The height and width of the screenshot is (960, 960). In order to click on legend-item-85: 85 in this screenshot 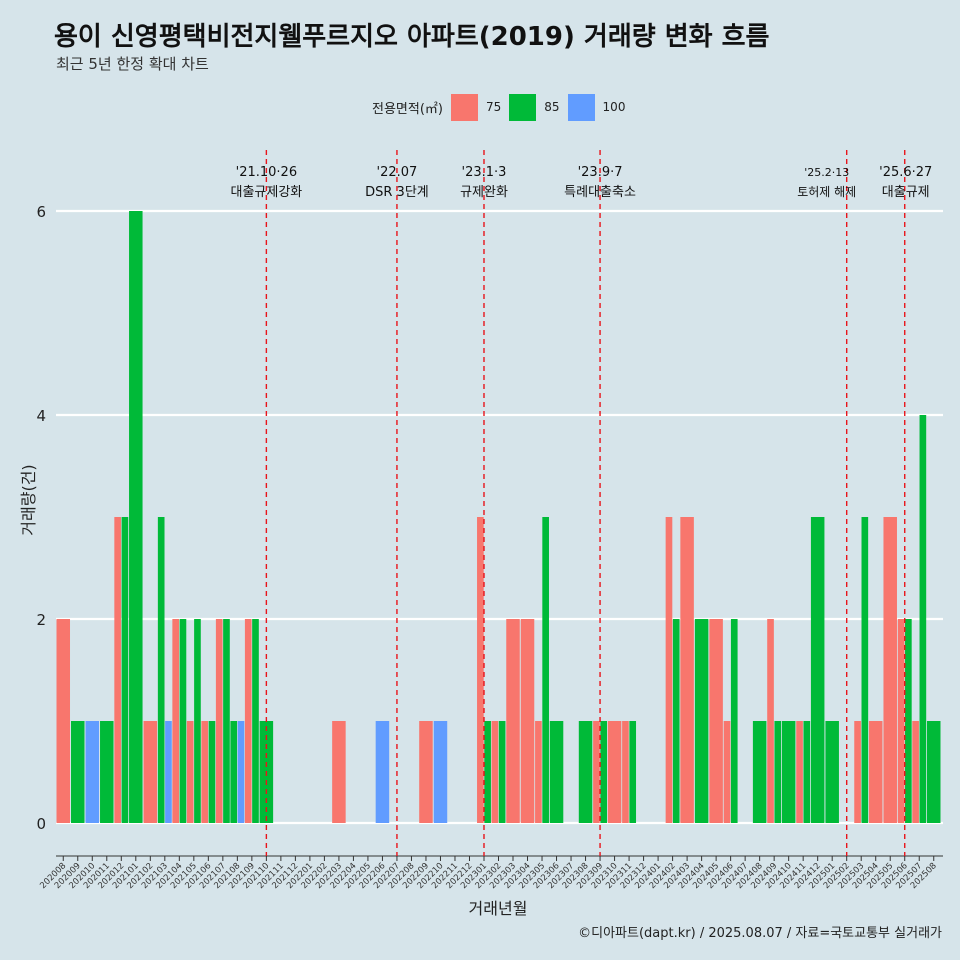, I will do `click(534, 107)`.